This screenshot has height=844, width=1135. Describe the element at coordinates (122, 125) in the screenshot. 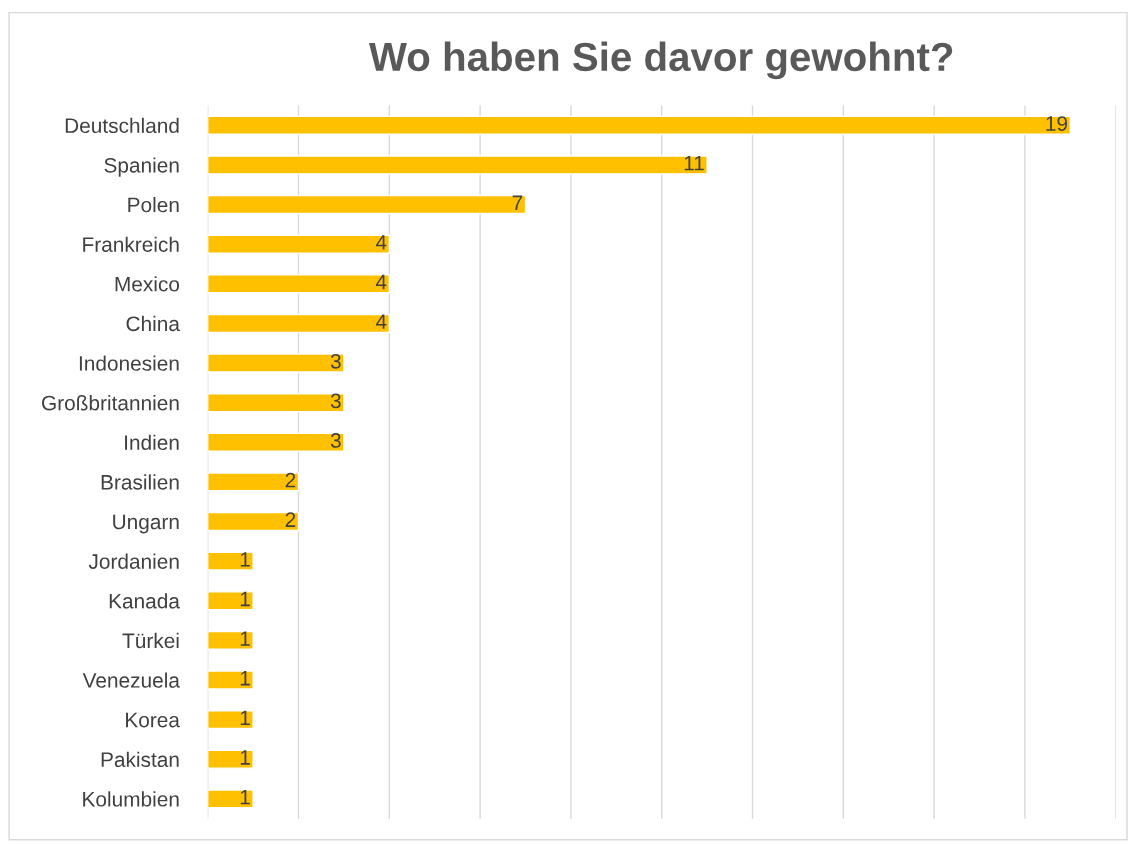

I see `y-tick-label: Deutschland` at that location.